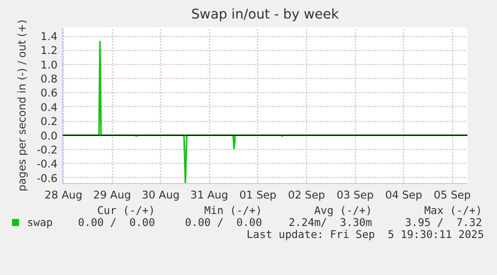  Describe the element at coordinates (453, 195) in the screenshot. I see `x-tick-label: 05 Sep` at that location.